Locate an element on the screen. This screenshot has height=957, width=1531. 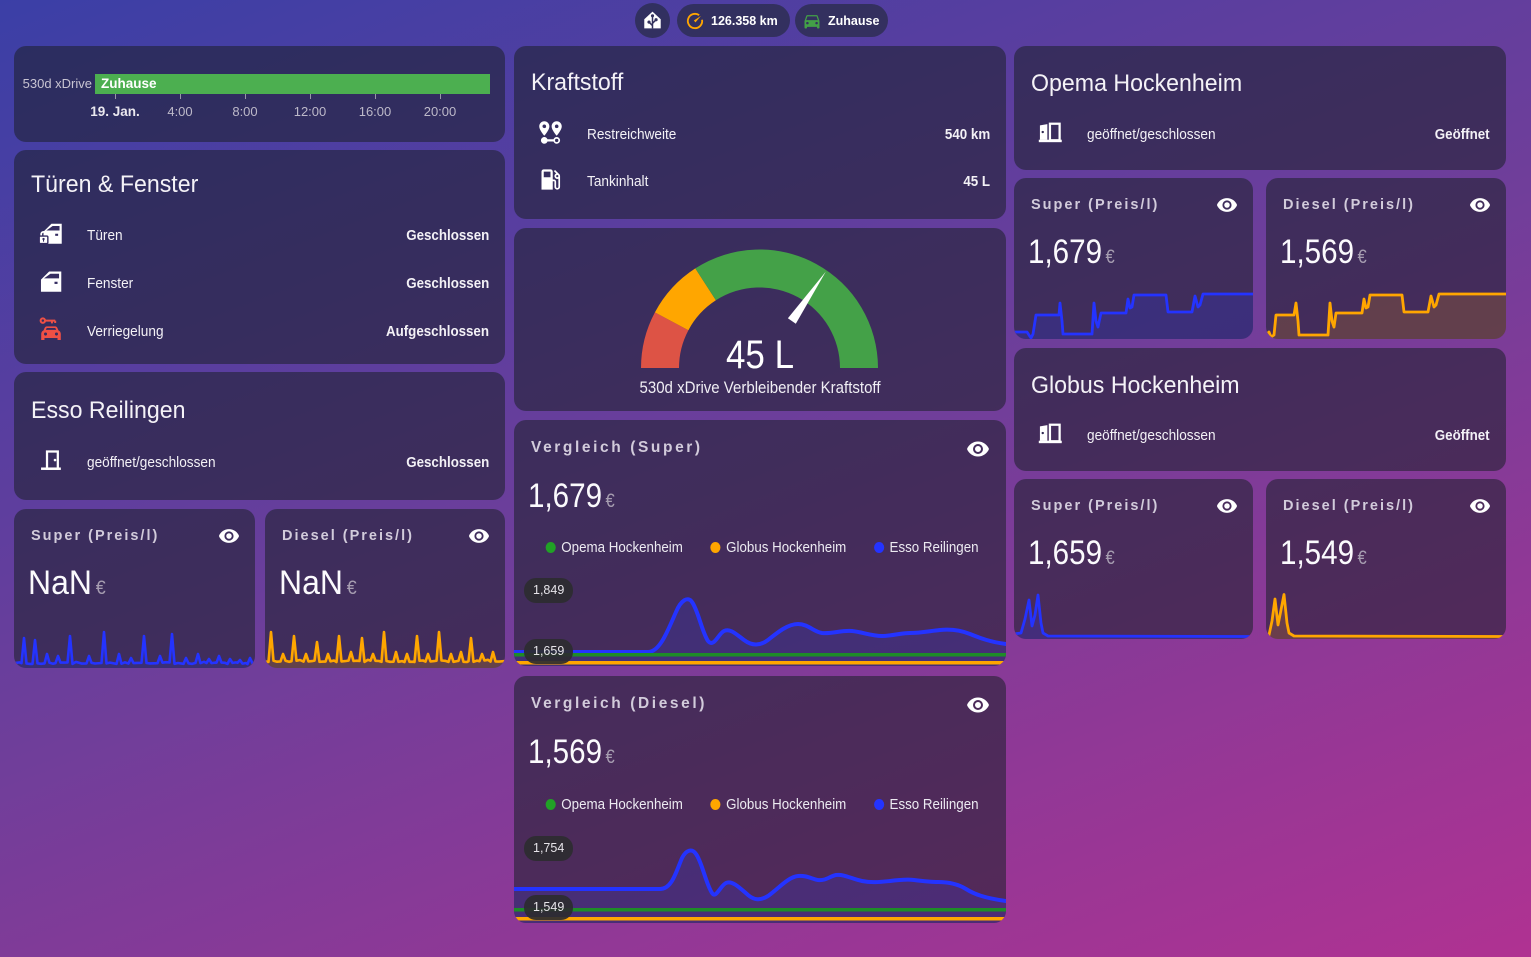
svg-text:530d xDrive Verbleibender Kraf: 530d xDrive Verbleibender Kraftstoff is located at coordinates (760, 387).